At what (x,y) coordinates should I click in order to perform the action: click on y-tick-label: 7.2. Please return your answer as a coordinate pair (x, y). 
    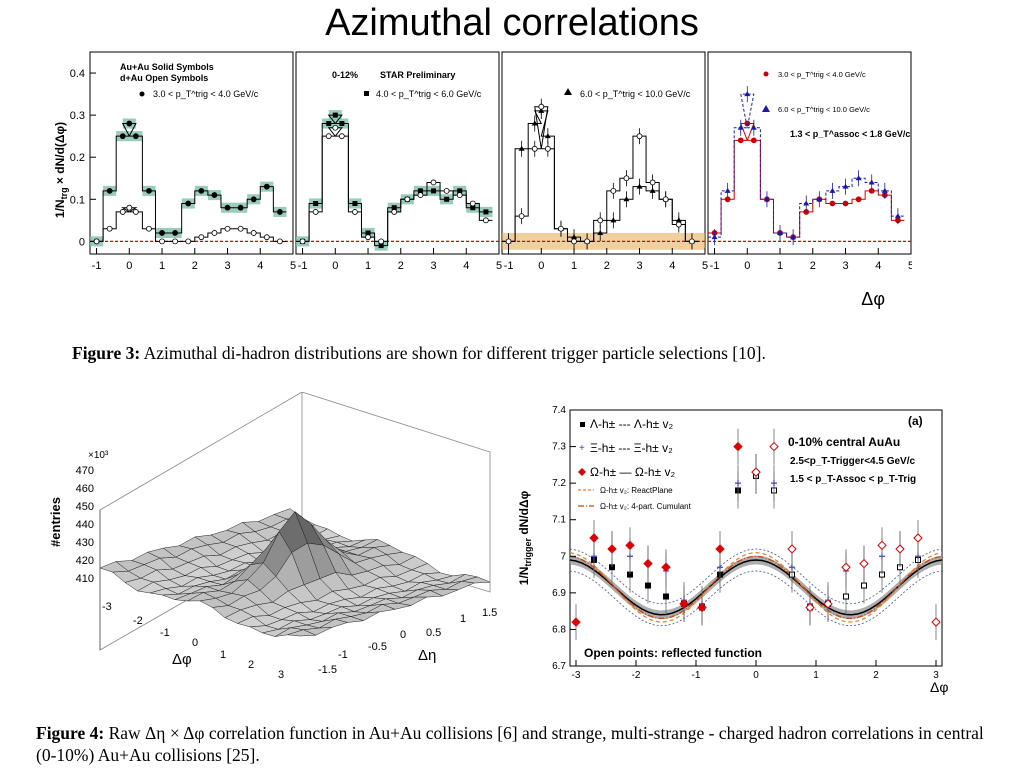
    Looking at the image, I should click on (559, 483).